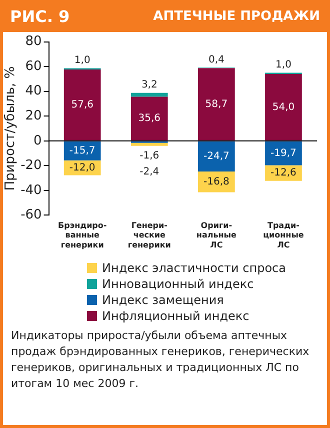  I want to click on data-label: -15,7, so click(82, 150).